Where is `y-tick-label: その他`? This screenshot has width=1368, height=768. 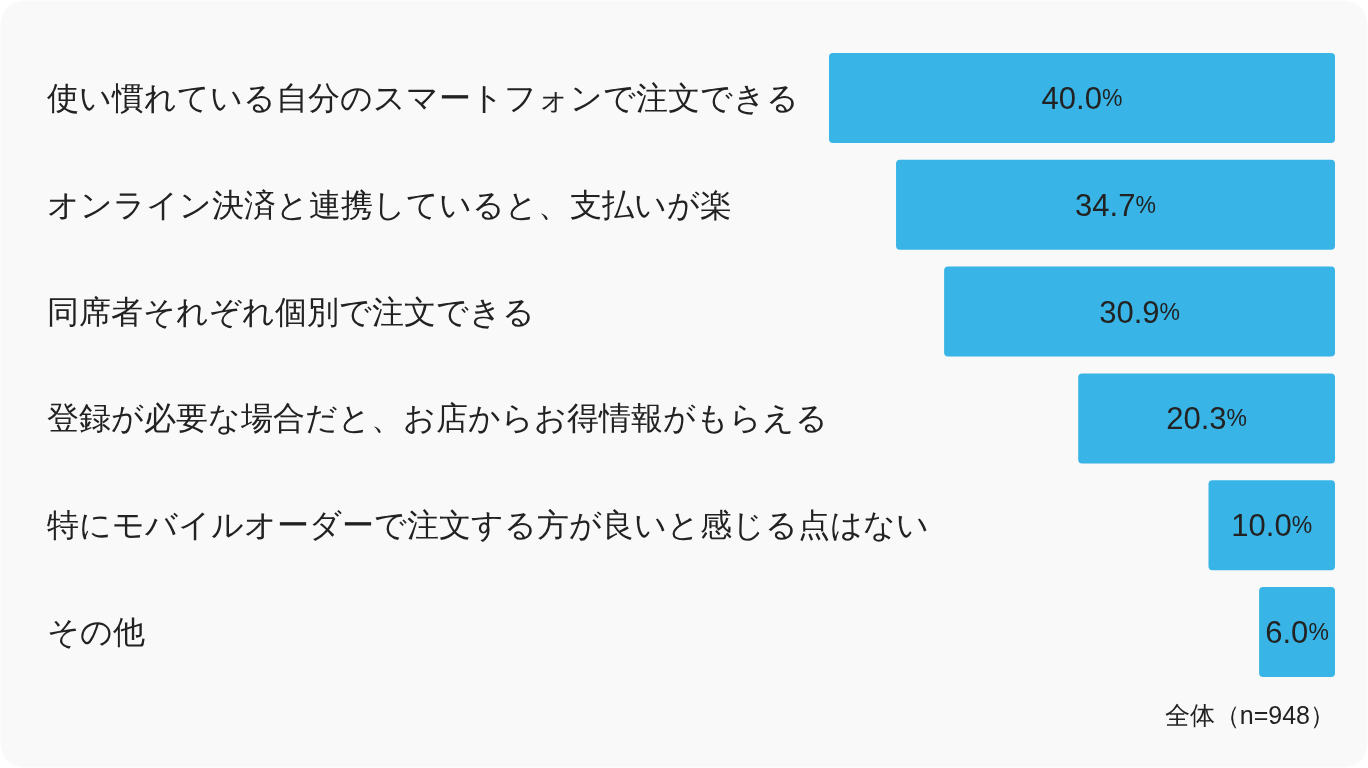
y-tick-label: その他 is located at coordinates (96, 632).